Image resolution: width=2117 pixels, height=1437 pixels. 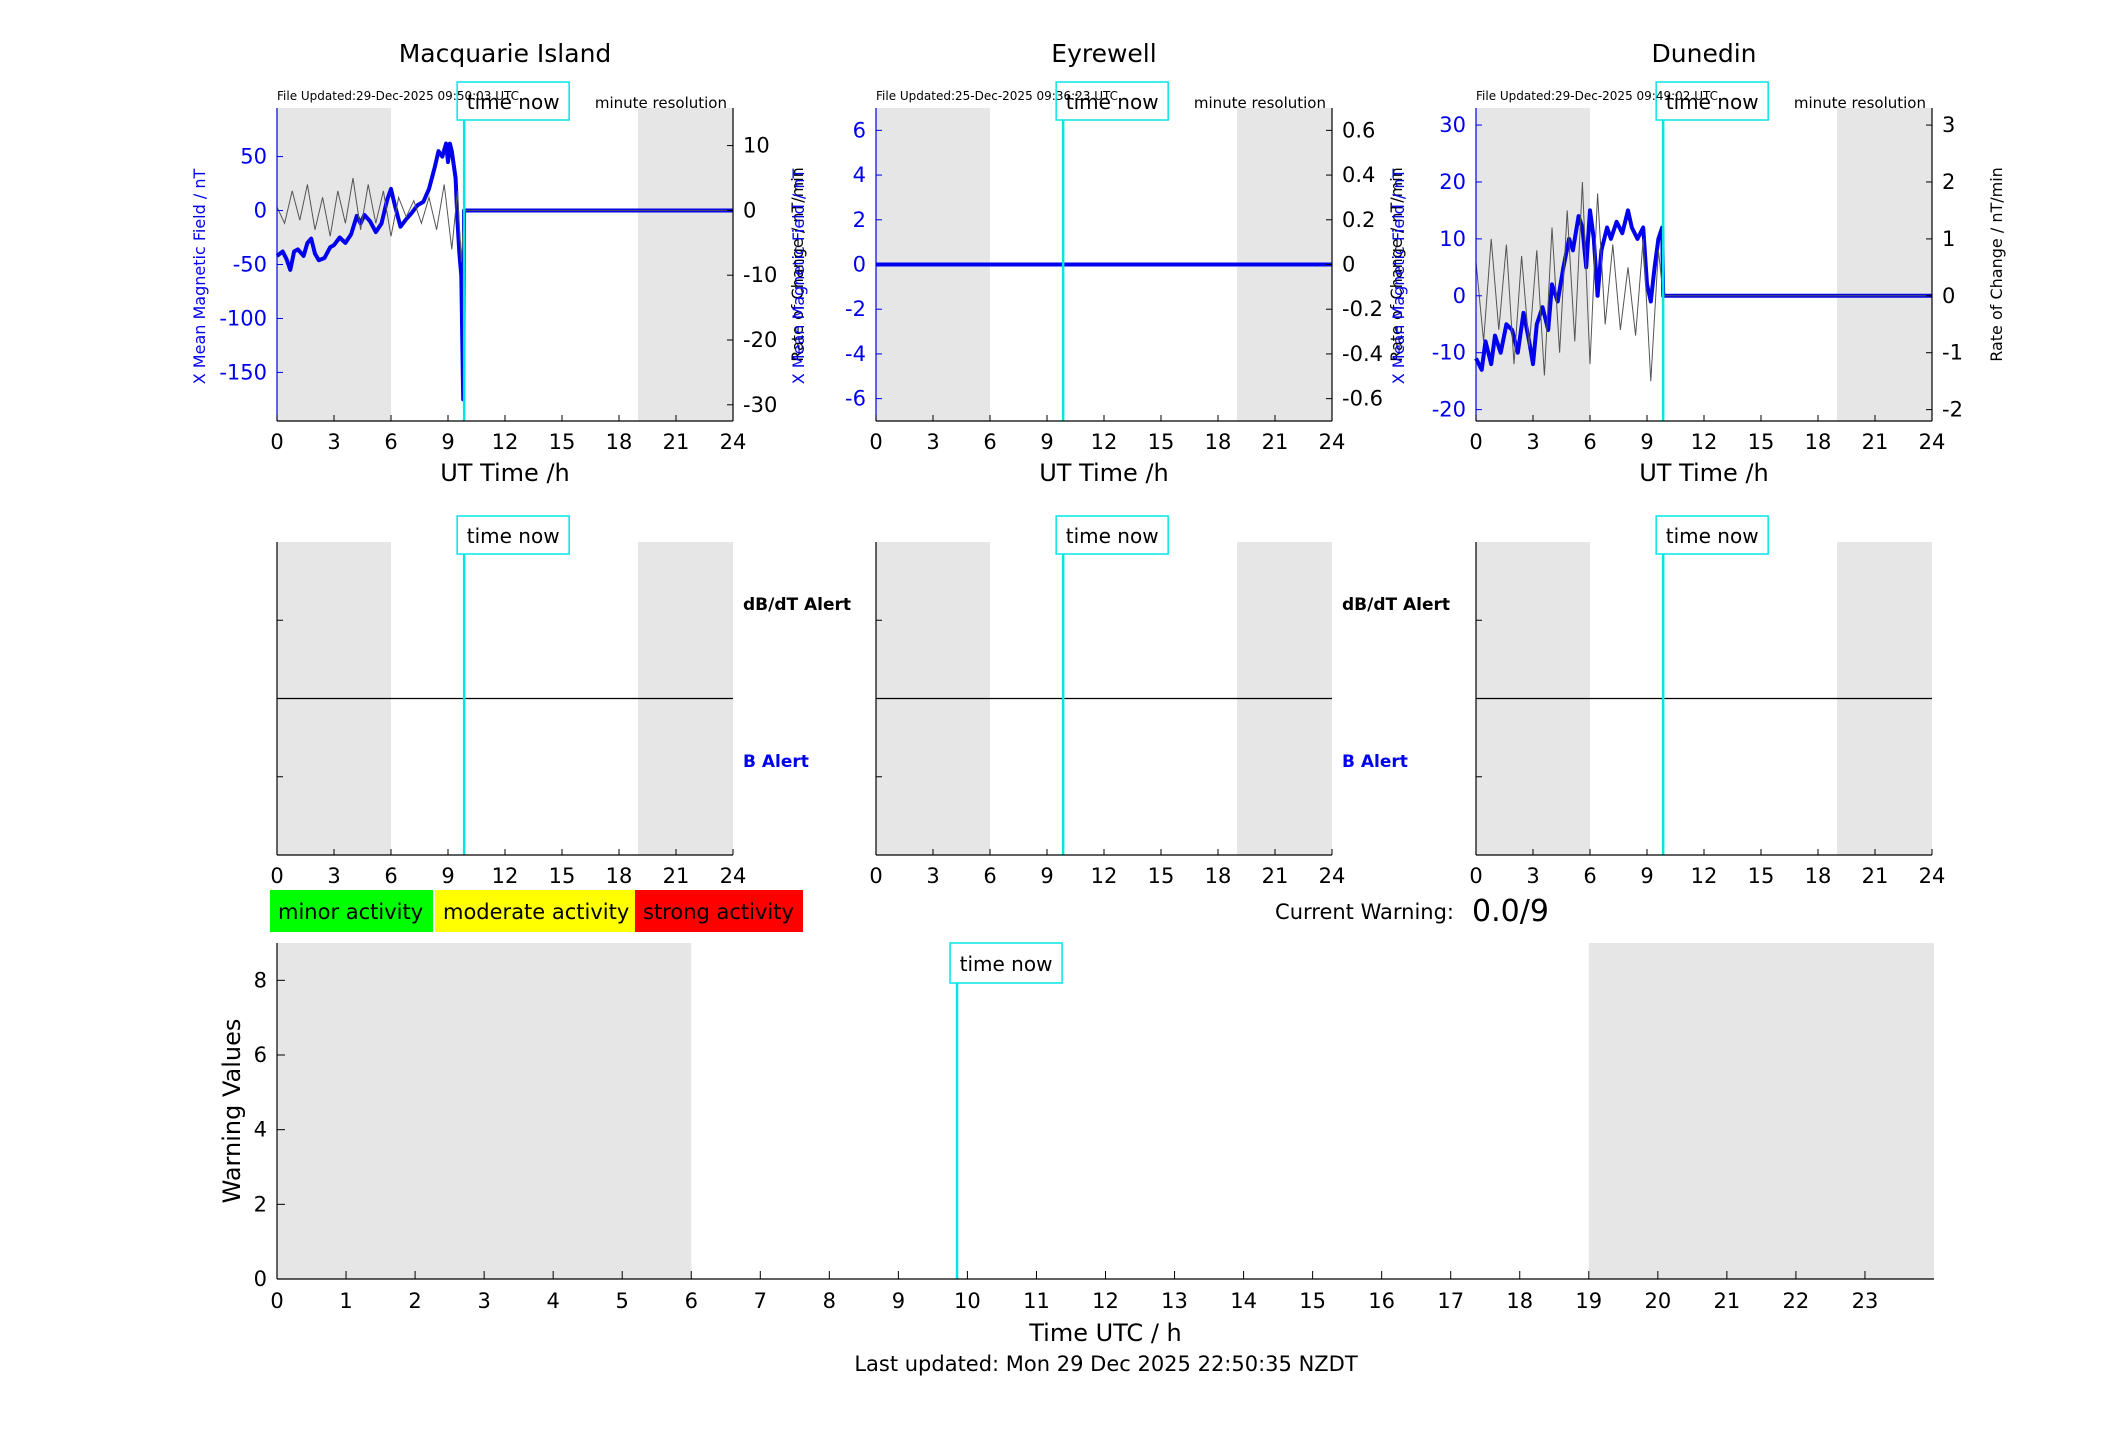 I want to click on y-tick-label-right: -1, so click(x=1952, y=353).